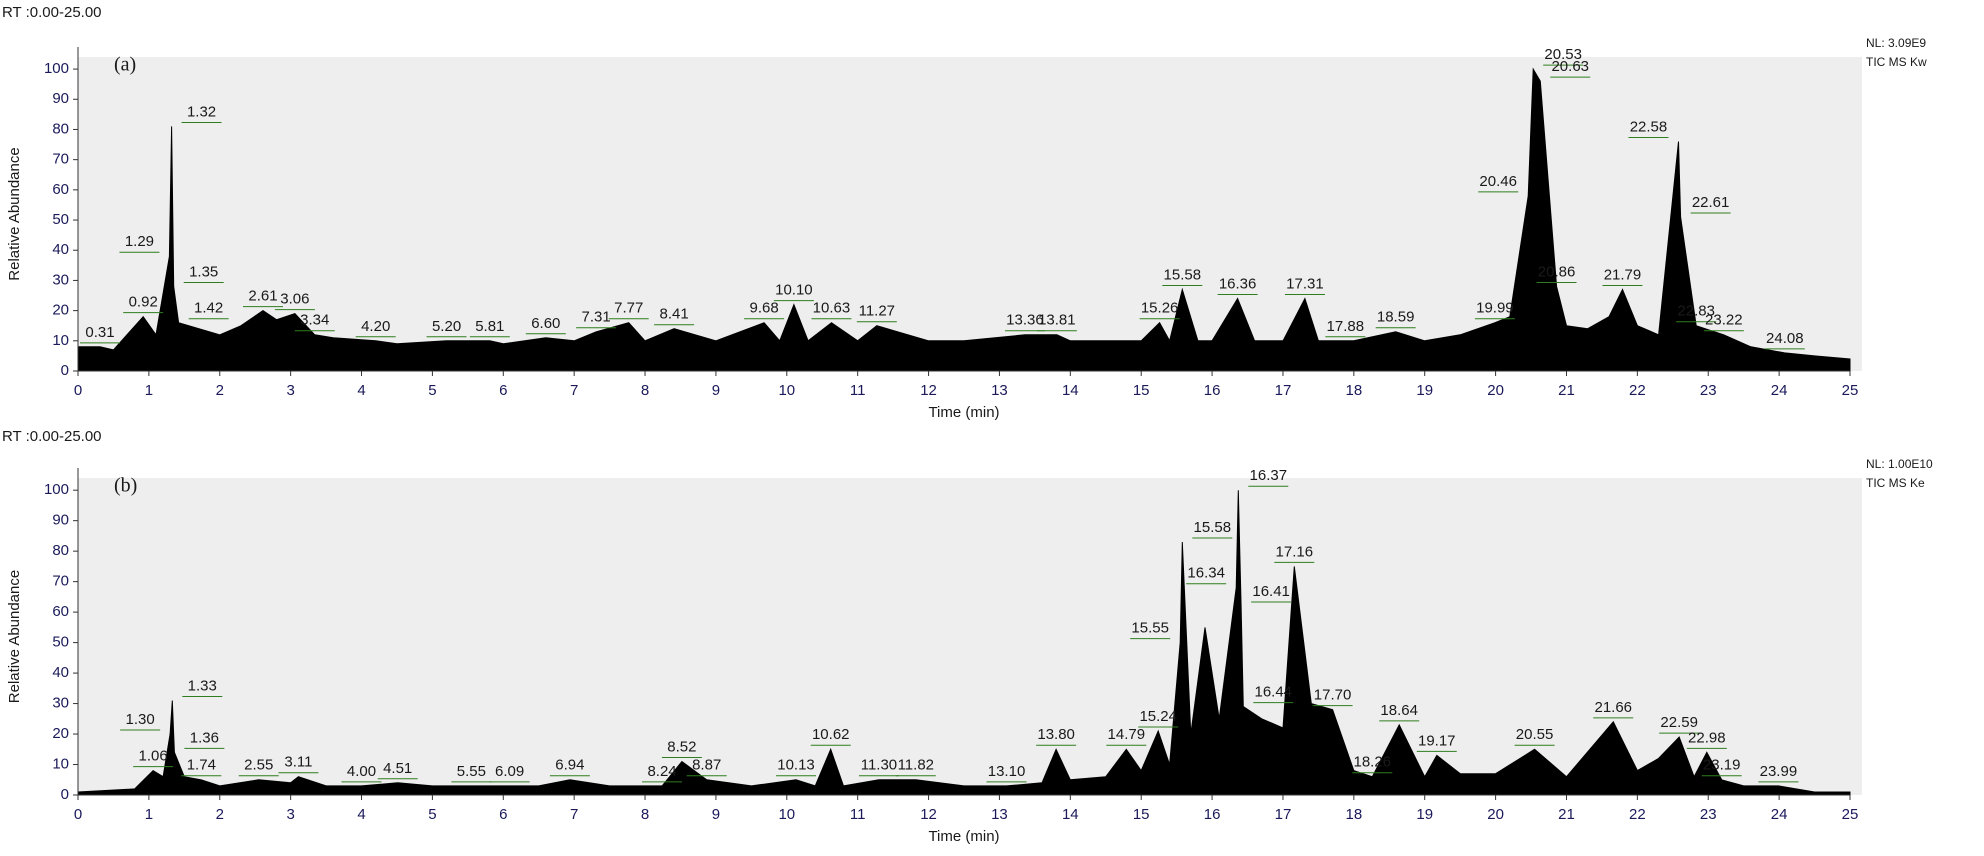 The width and height of the screenshot is (1984, 856). I want to click on peak-label: 11.27, so click(877, 311).